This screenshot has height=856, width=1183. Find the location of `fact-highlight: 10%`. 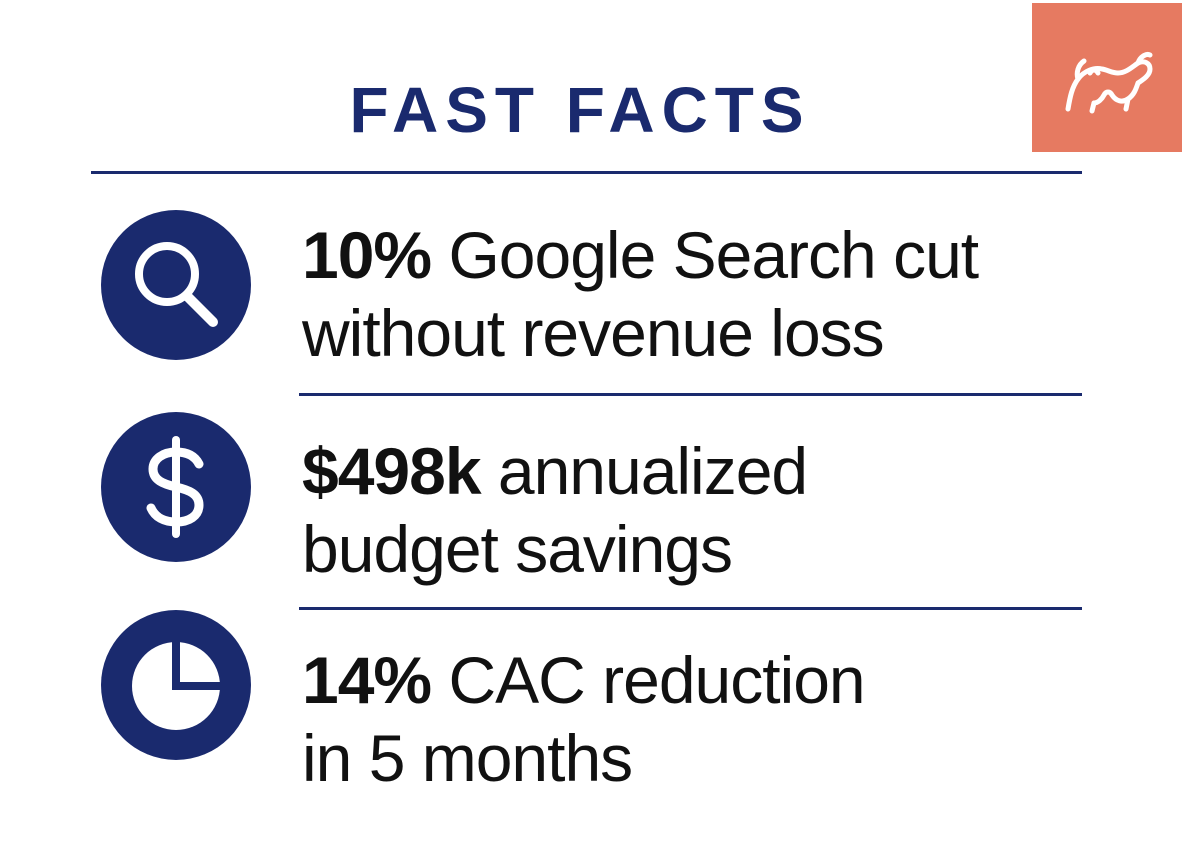

fact-highlight: 10% is located at coordinates (367, 255).